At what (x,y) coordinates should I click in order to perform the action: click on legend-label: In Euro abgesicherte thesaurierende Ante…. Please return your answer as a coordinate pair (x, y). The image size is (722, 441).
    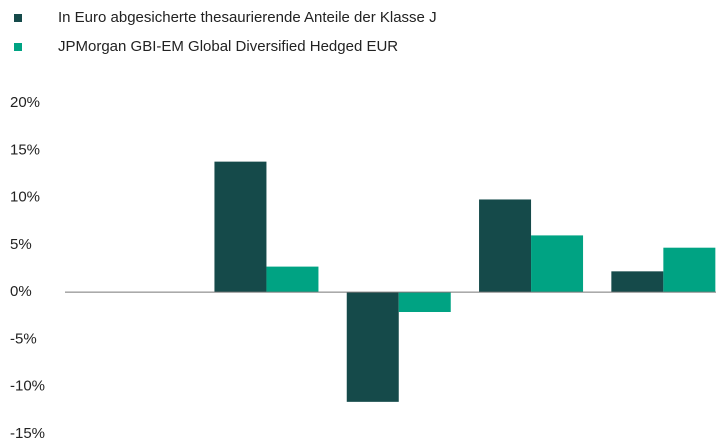
    Looking at the image, I should click on (247, 17).